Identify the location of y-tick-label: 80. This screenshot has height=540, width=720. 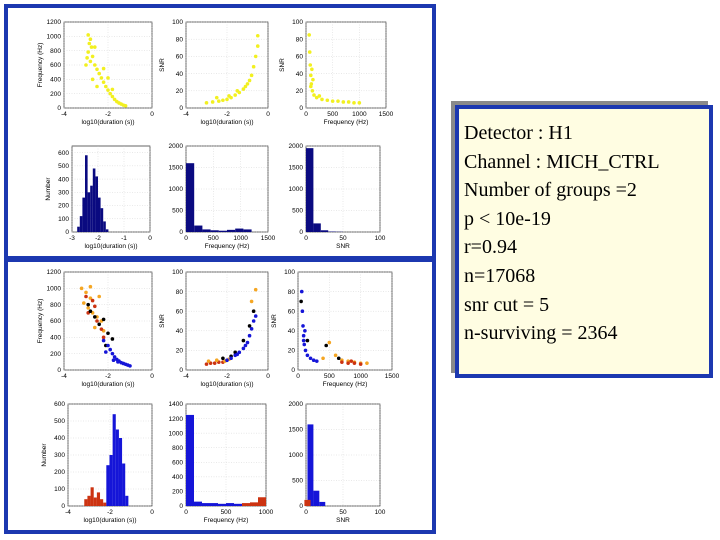
(180, 292).